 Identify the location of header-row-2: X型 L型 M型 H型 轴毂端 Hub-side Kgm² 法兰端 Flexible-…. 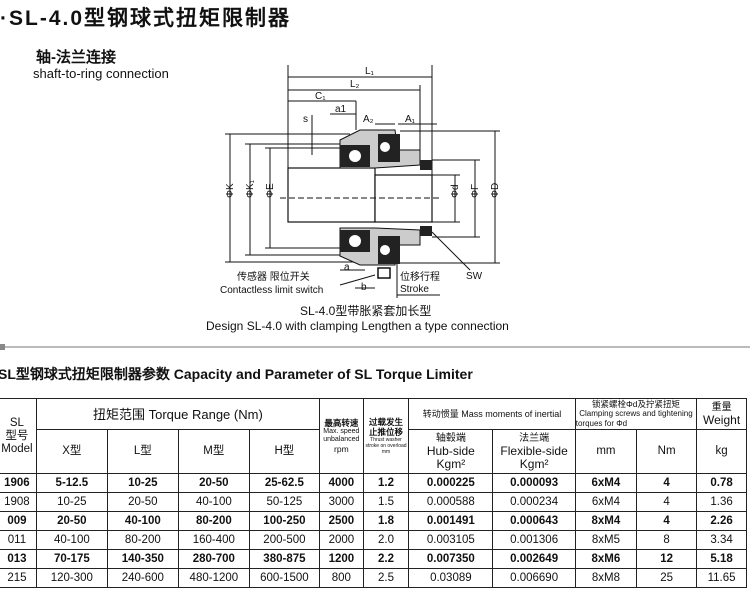
(373, 451).